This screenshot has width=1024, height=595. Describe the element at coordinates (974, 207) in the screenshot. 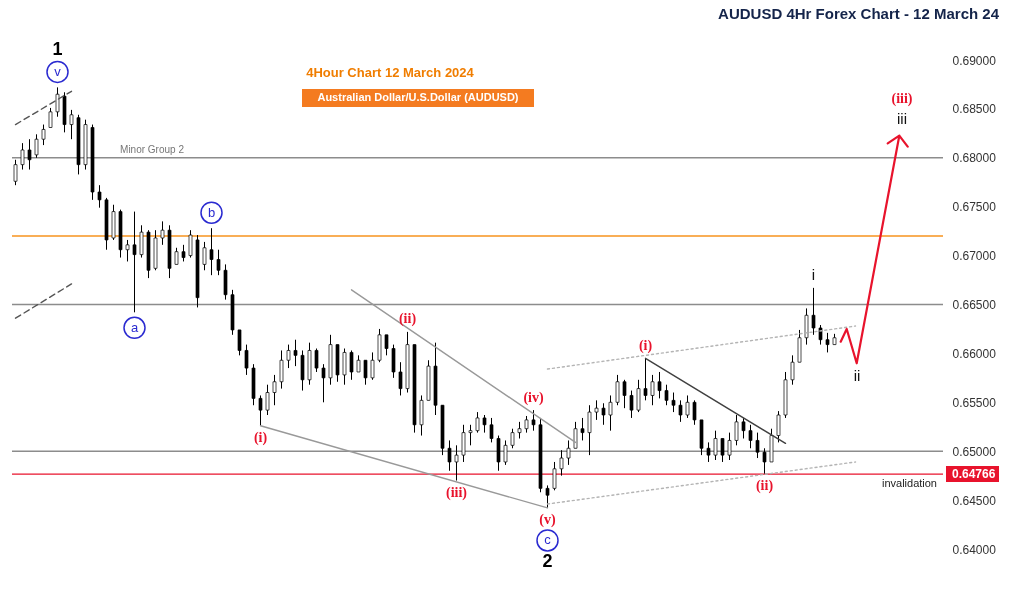

I see `y-tick-label: 0.67500` at that location.